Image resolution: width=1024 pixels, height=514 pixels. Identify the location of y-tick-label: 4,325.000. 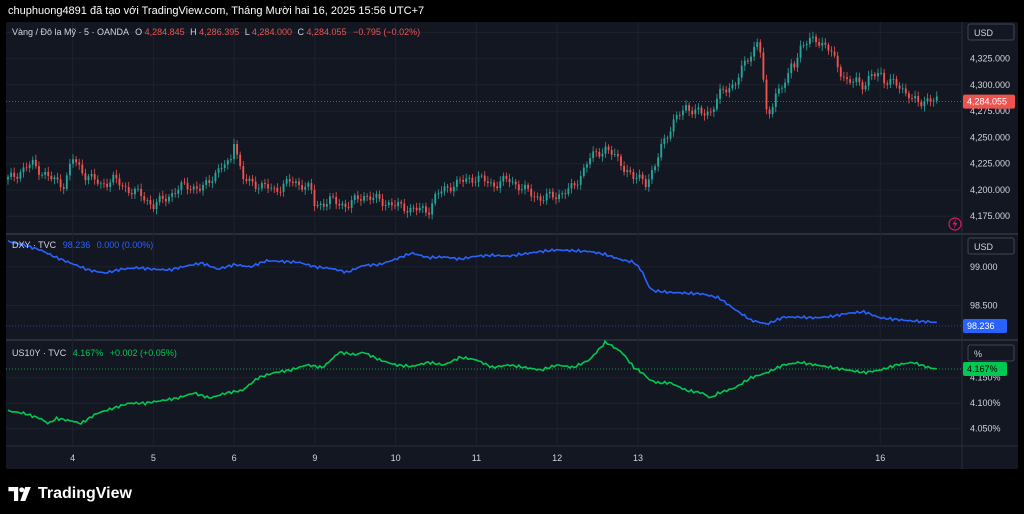
(990, 59).